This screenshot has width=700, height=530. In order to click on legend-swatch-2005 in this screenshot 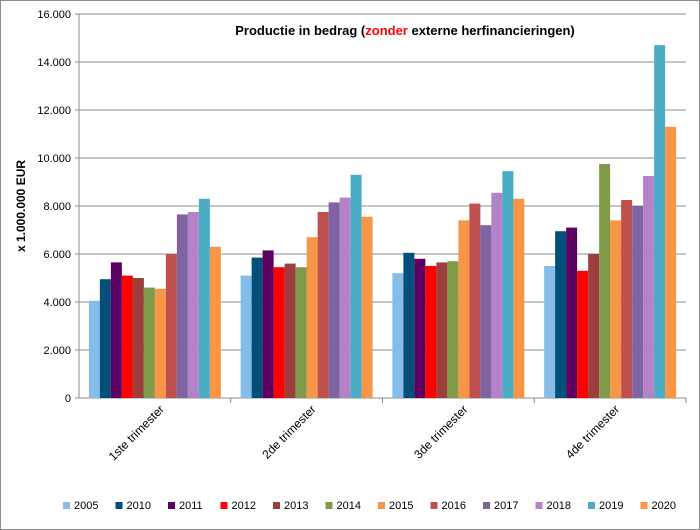, I will do `click(66, 505)`.